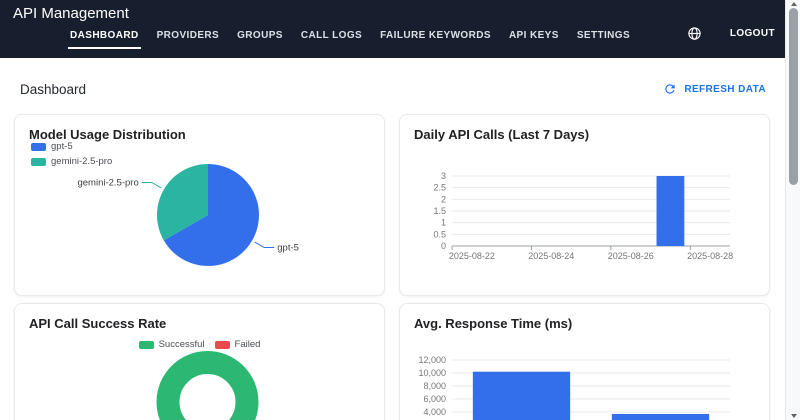  Describe the element at coordinates (670, 89) in the screenshot. I see `refresh-icon` at that location.